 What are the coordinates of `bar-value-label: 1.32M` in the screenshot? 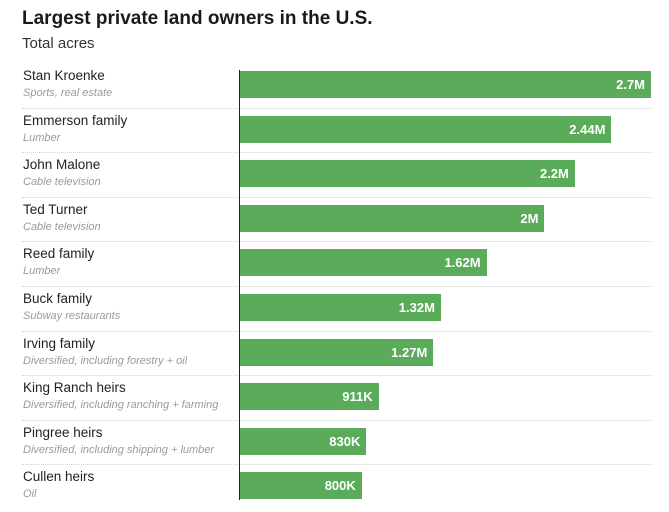 It's located at (416, 307).